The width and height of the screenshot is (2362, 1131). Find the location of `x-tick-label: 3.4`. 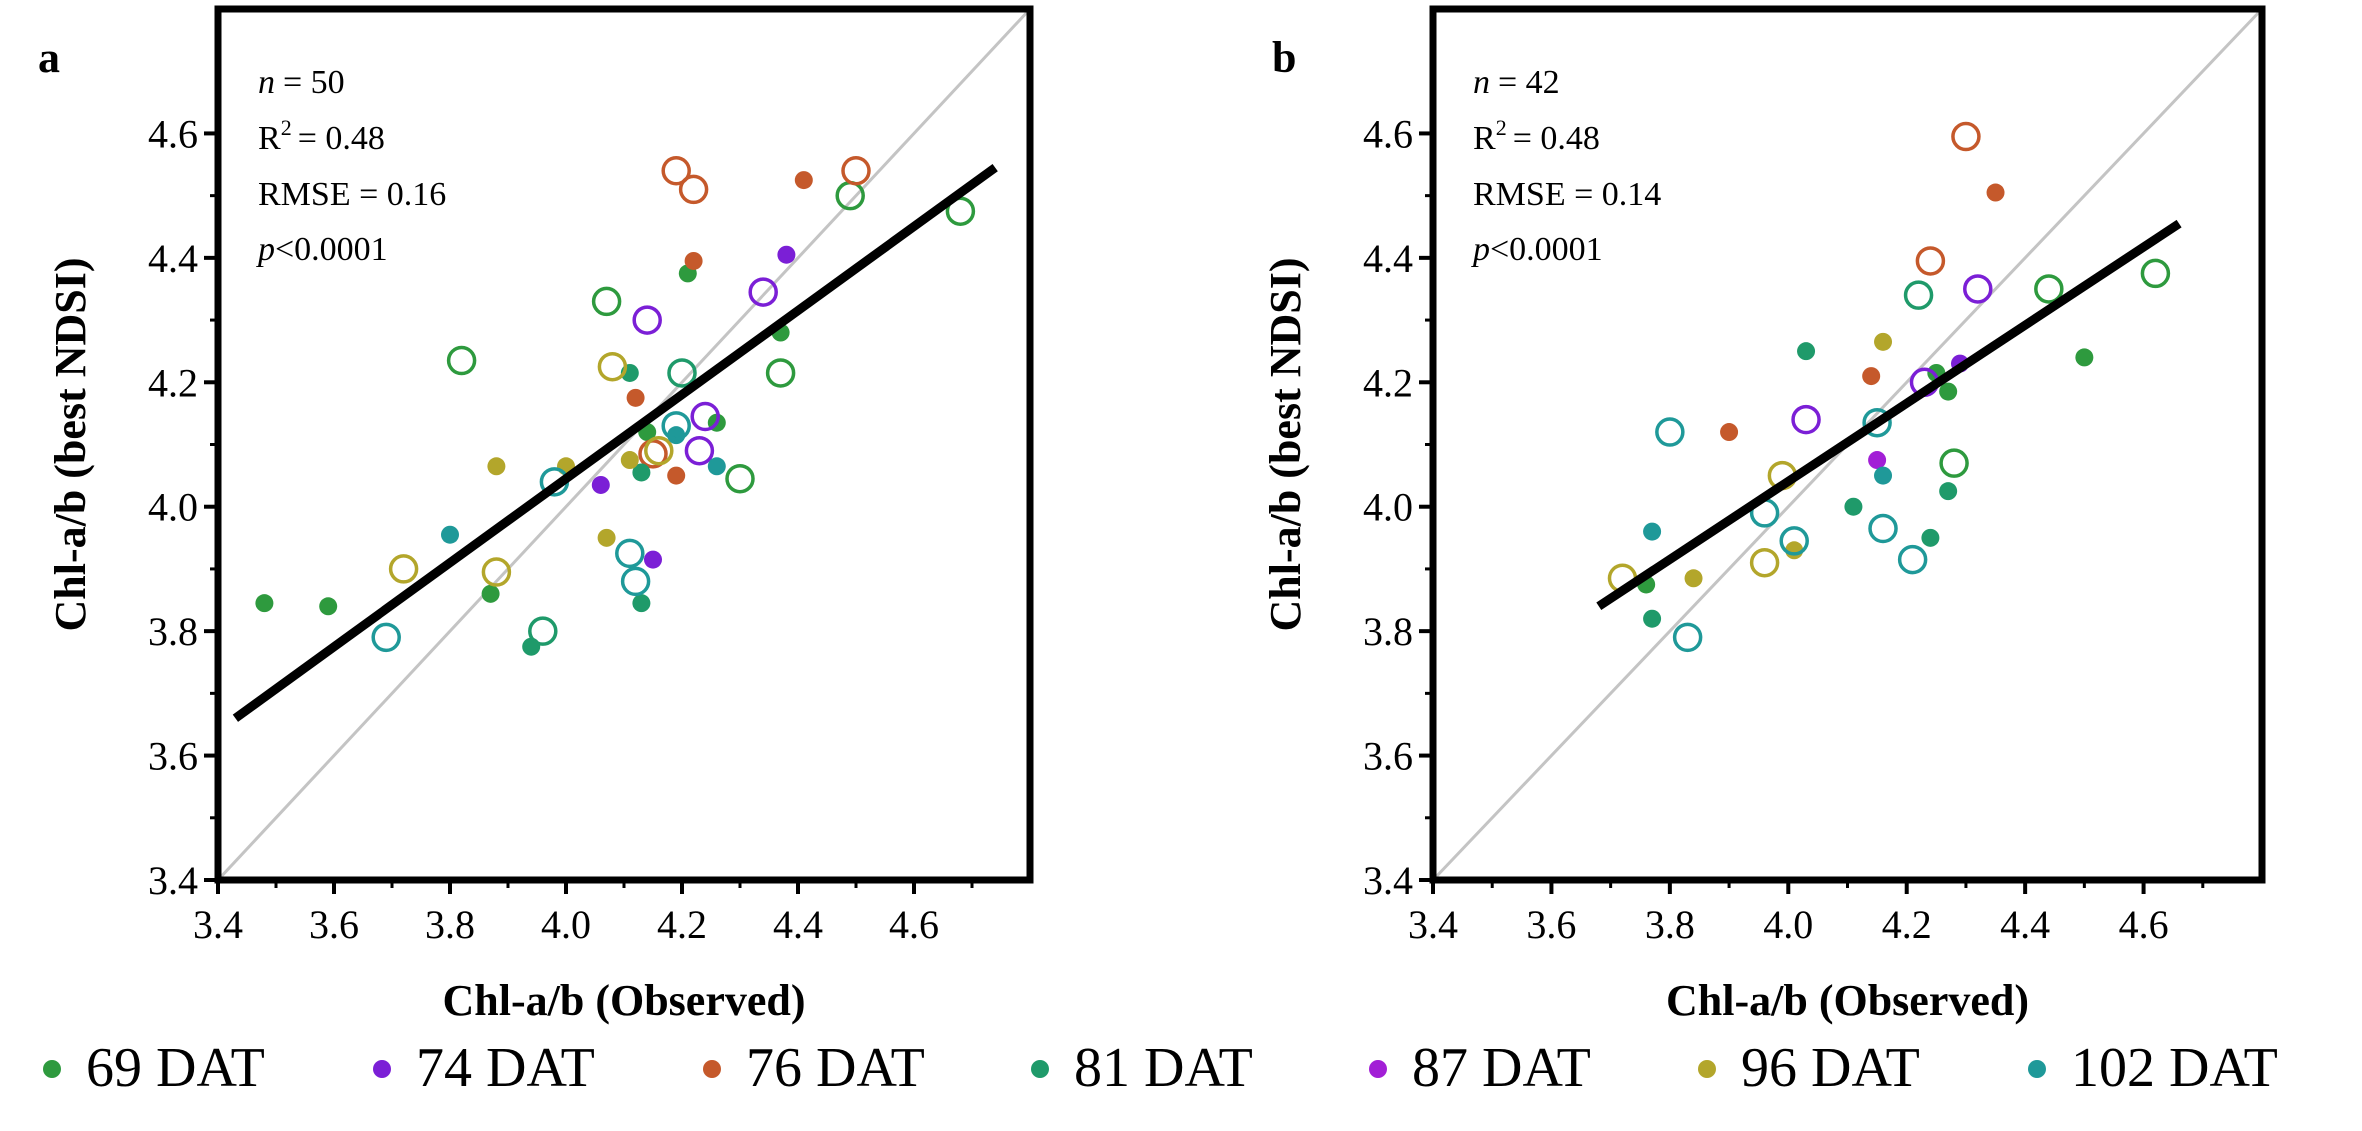

x-tick-label: 3.4 is located at coordinates (218, 924).